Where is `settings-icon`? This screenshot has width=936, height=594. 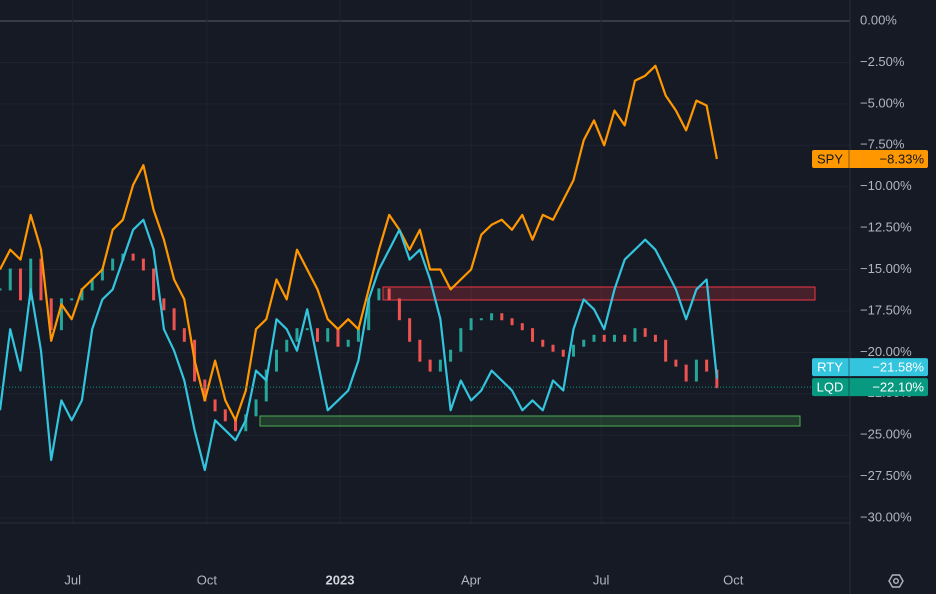 settings-icon is located at coordinates (896, 581).